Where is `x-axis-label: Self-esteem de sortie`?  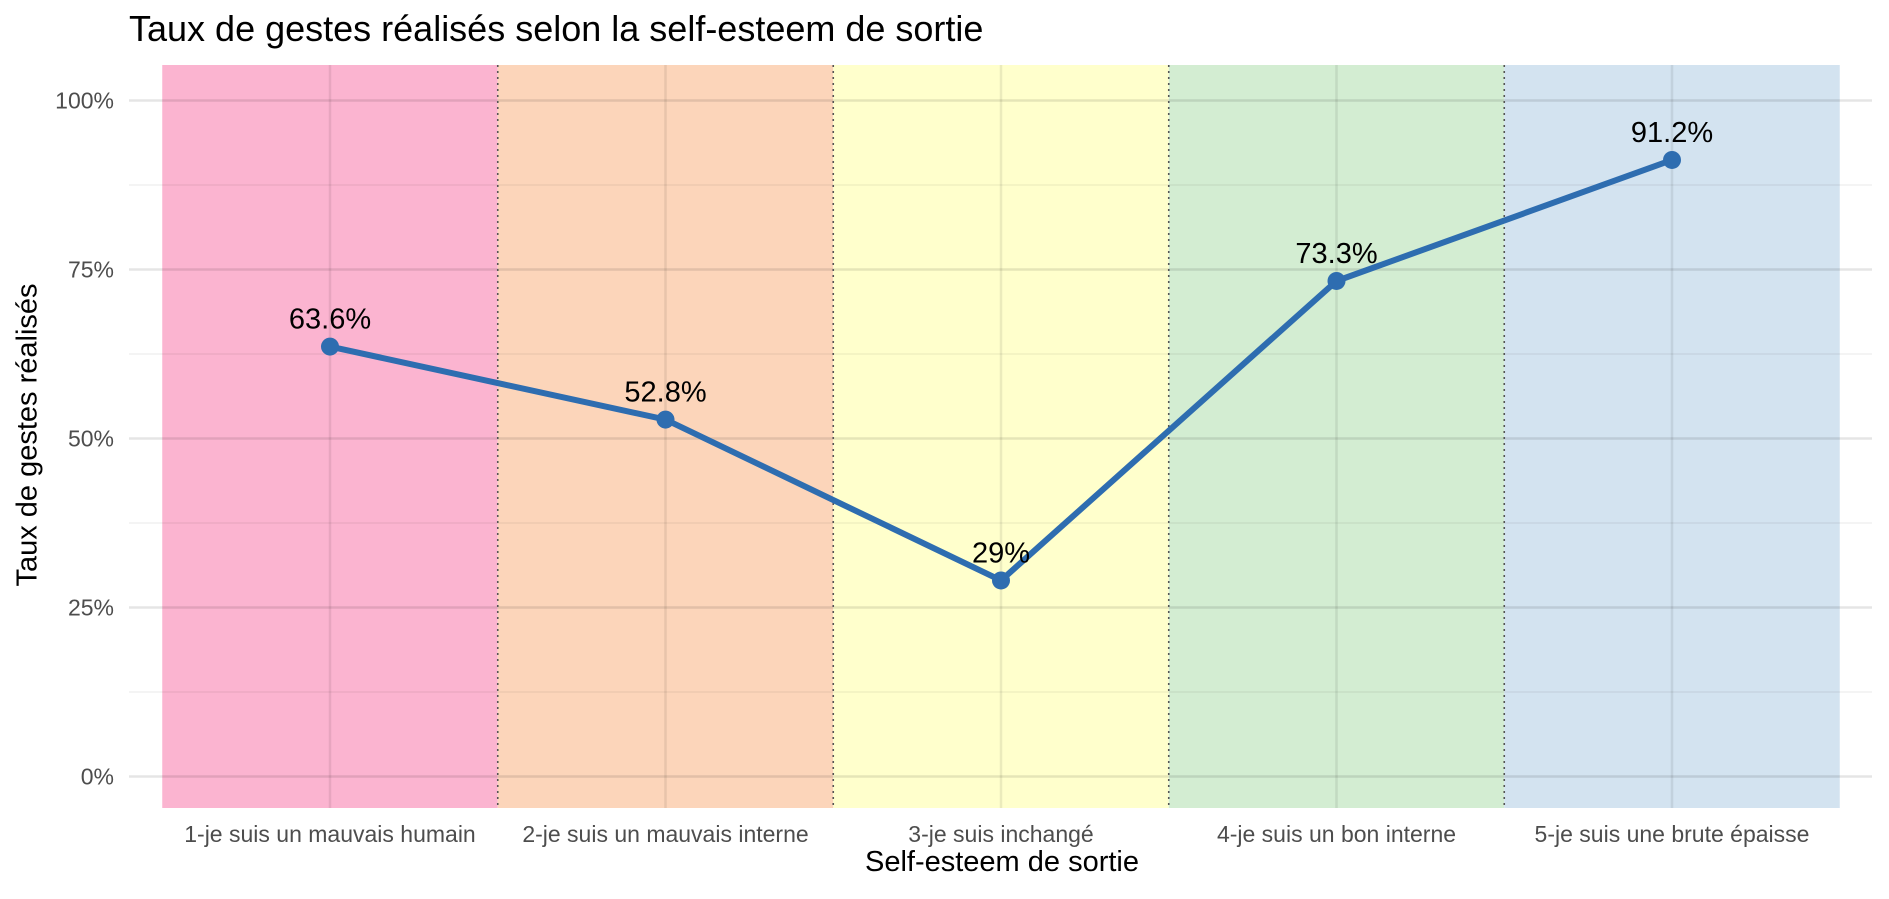
x-axis-label: Self-esteem de sortie is located at coordinates (1001, 862).